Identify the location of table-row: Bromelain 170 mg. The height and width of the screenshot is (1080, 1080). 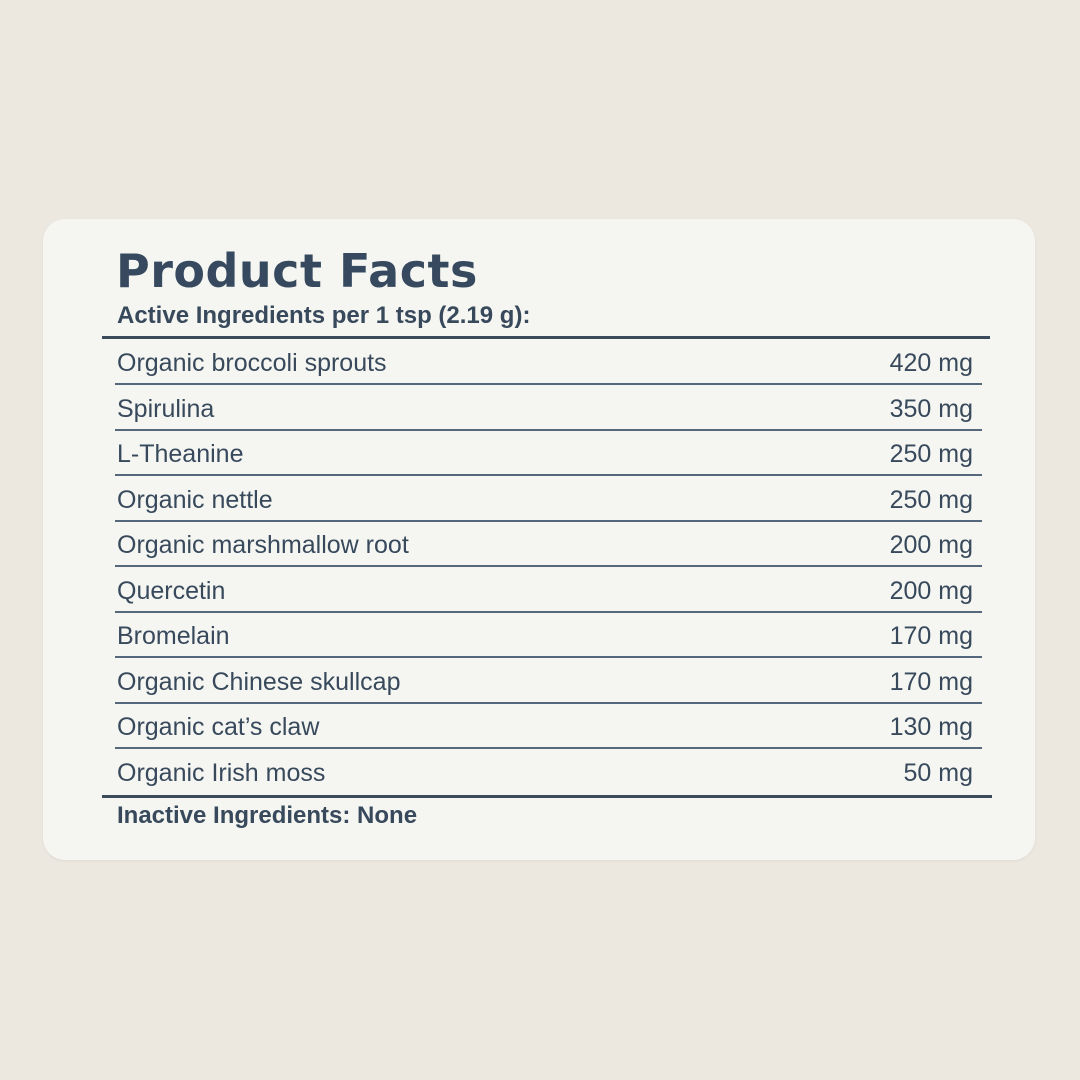
(548, 635).